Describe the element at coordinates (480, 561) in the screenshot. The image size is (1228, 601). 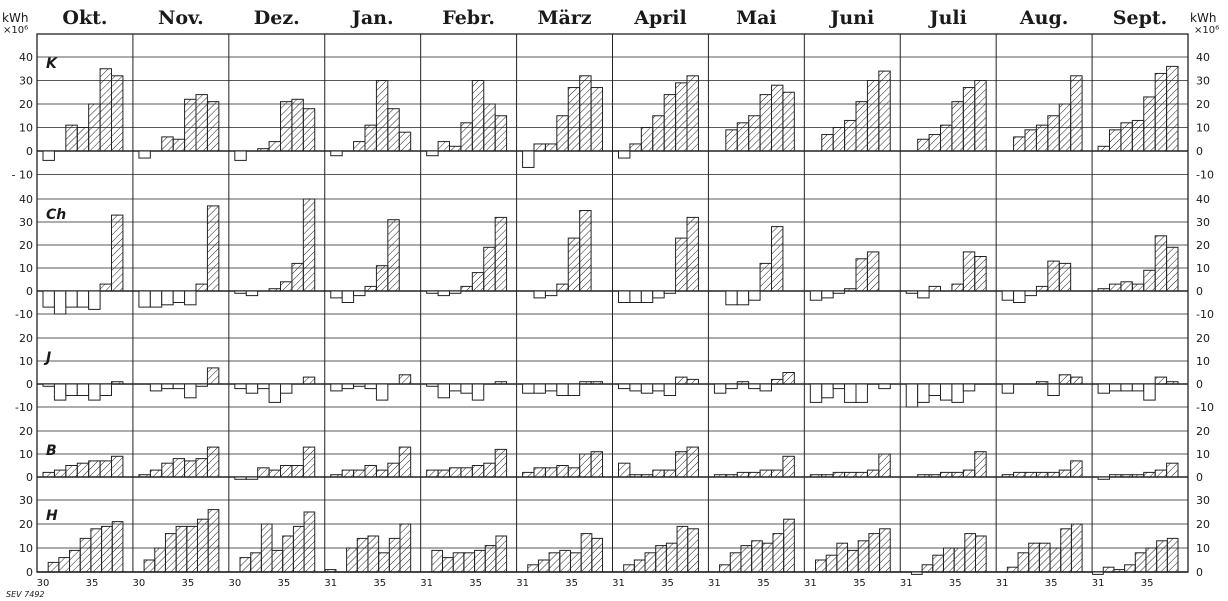
I see `bar-H-Febr.` at that location.